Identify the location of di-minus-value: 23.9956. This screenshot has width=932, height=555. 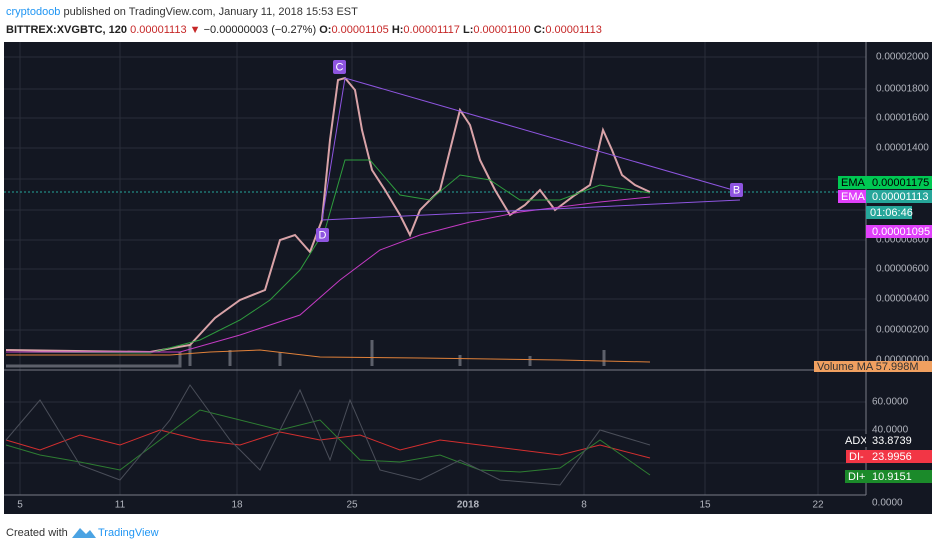
(892, 457).